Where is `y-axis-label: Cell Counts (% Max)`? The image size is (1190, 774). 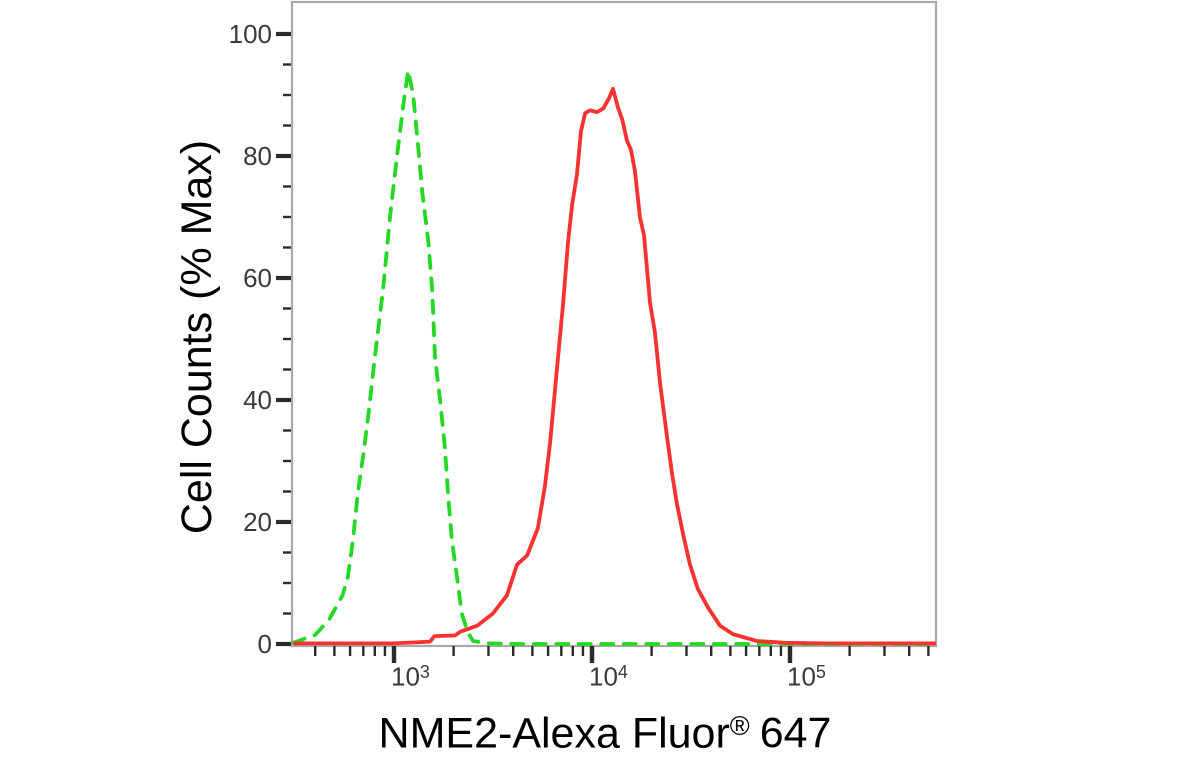 y-axis-label: Cell Counts (% Max) is located at coordinates (197, 337).